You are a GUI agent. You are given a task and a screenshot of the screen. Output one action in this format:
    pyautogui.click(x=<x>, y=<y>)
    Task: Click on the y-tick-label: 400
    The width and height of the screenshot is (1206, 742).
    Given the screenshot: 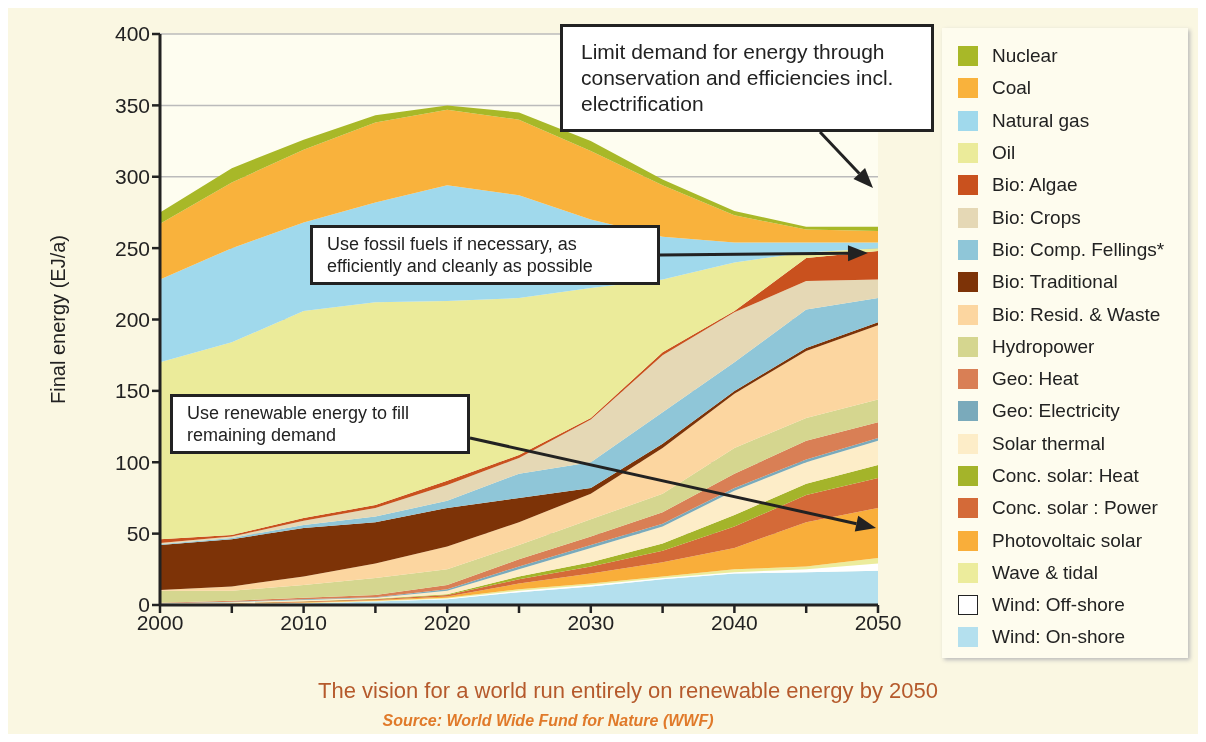 What is the action you would take?
    pyautogui.click(x=132, y=34)
    